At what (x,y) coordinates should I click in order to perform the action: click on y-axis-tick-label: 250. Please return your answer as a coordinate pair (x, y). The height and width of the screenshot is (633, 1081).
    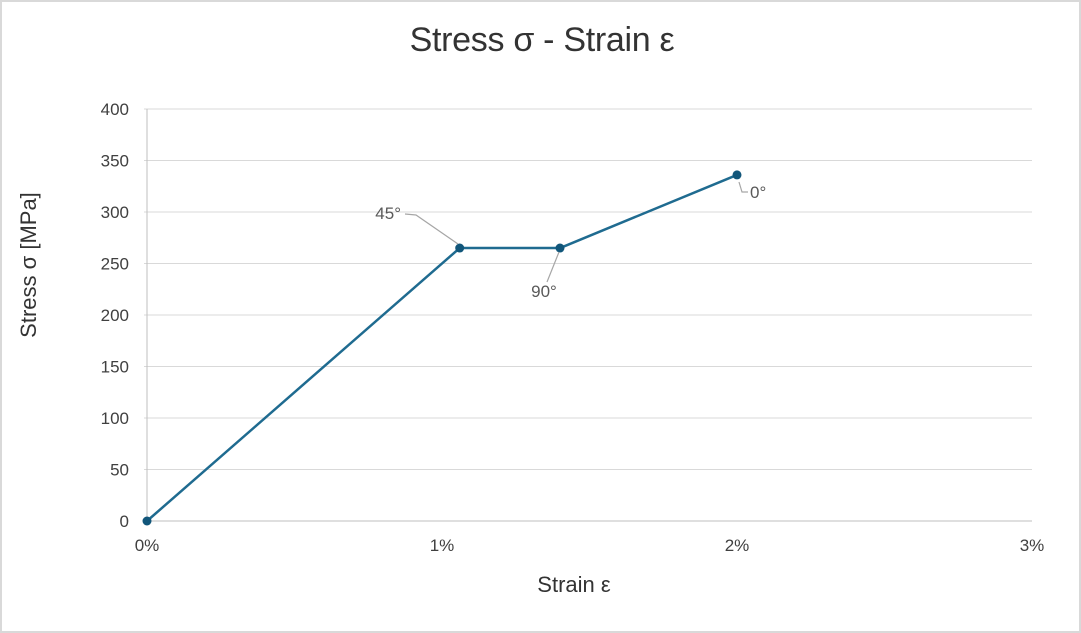
    Looking at the image, I should click on (115, 264).